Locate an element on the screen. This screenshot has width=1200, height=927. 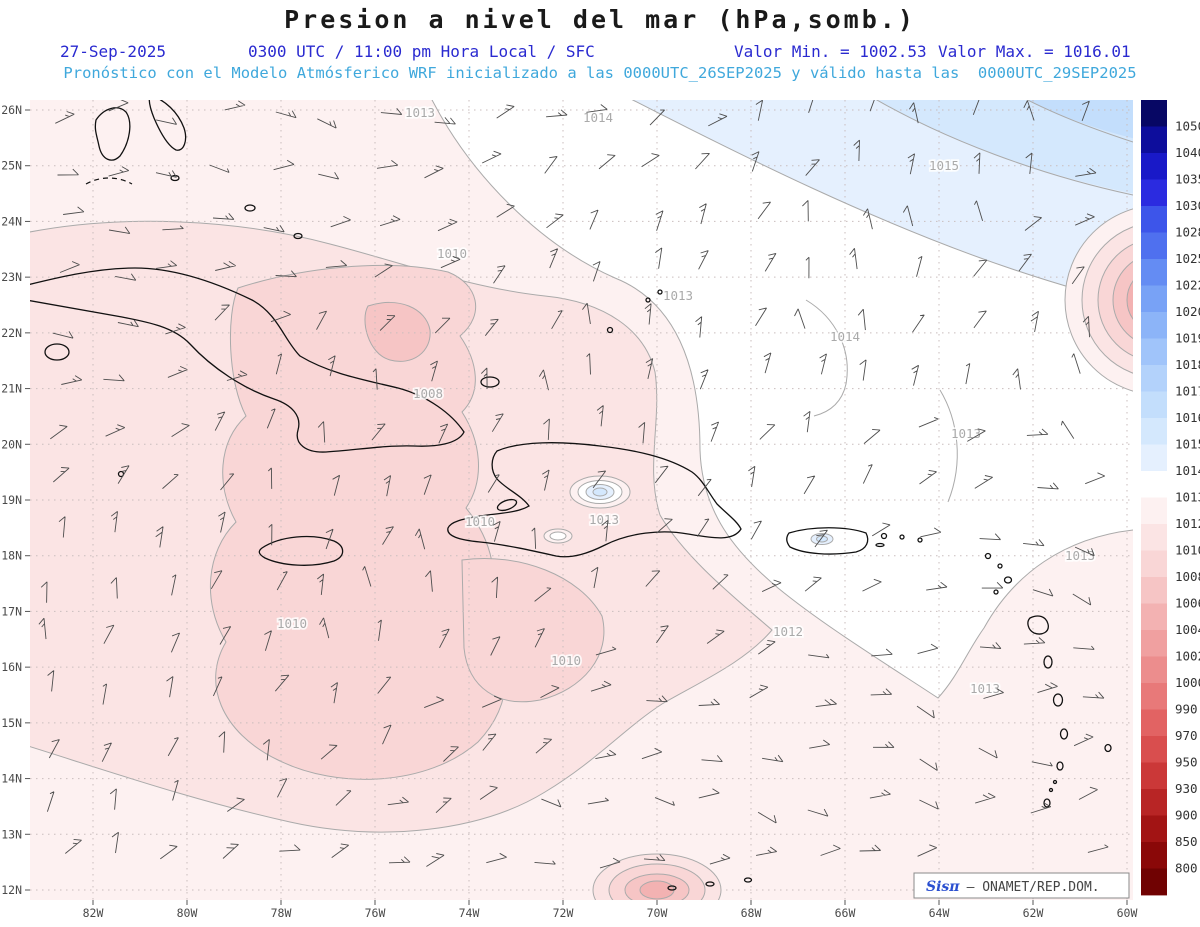
colorbar-tick-label: 850 is located at coordinates (1186, 841).